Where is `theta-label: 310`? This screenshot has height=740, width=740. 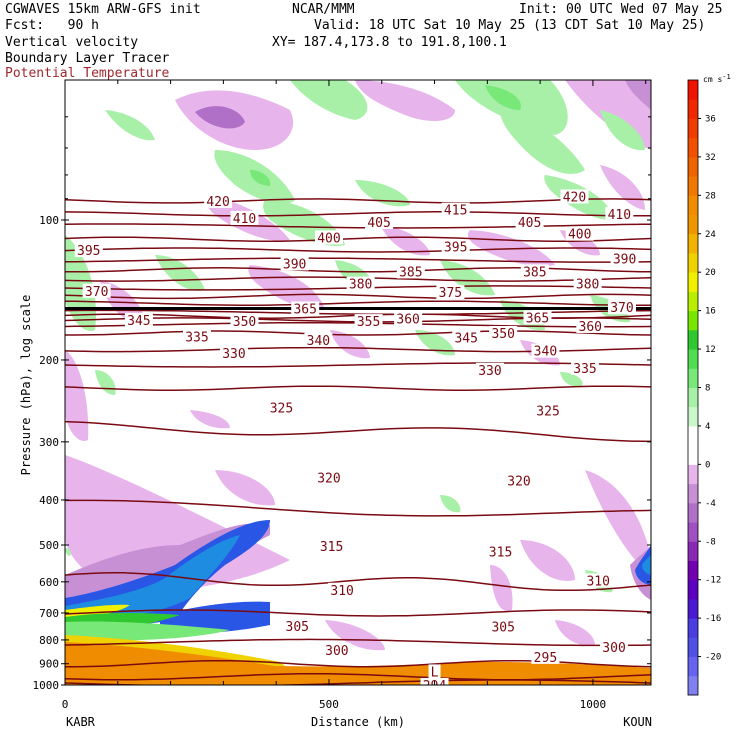
theta-label: 310 is located at coordinates (341, 591).